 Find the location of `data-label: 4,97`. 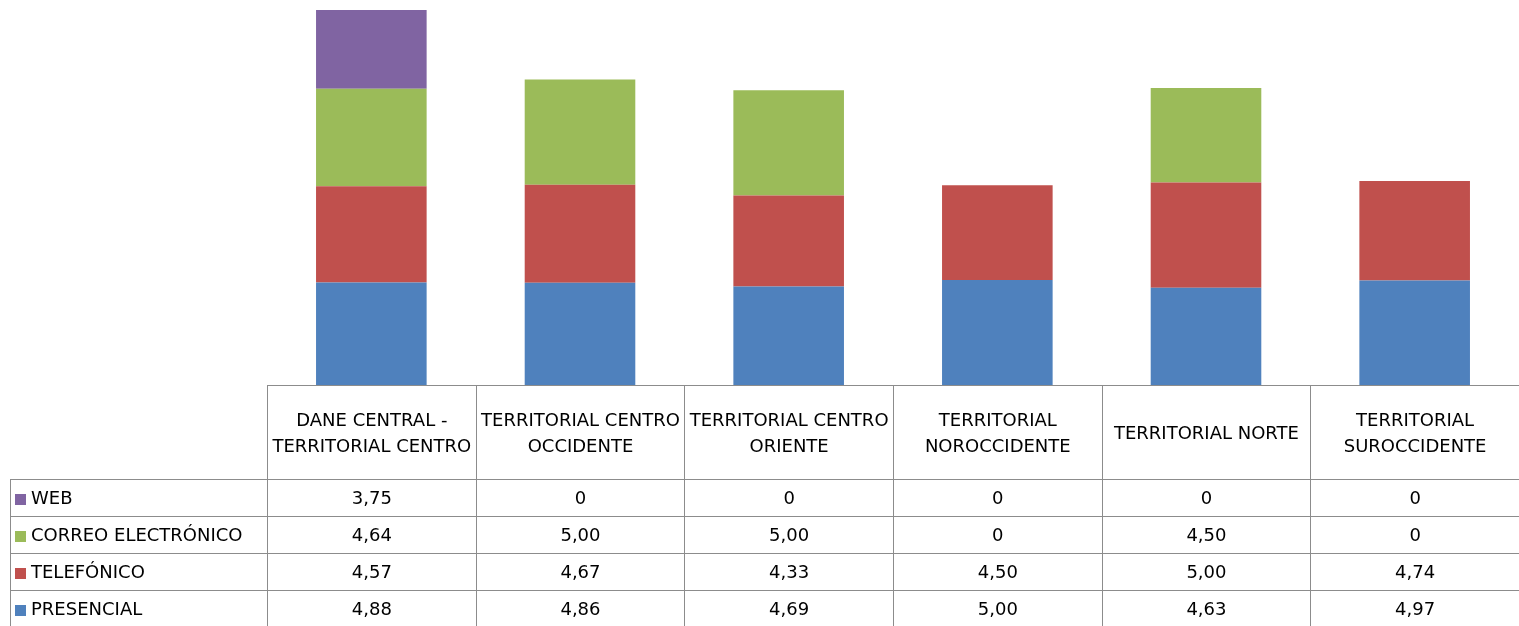

data-label: 4,97 is located at coordinates (1414, 608).